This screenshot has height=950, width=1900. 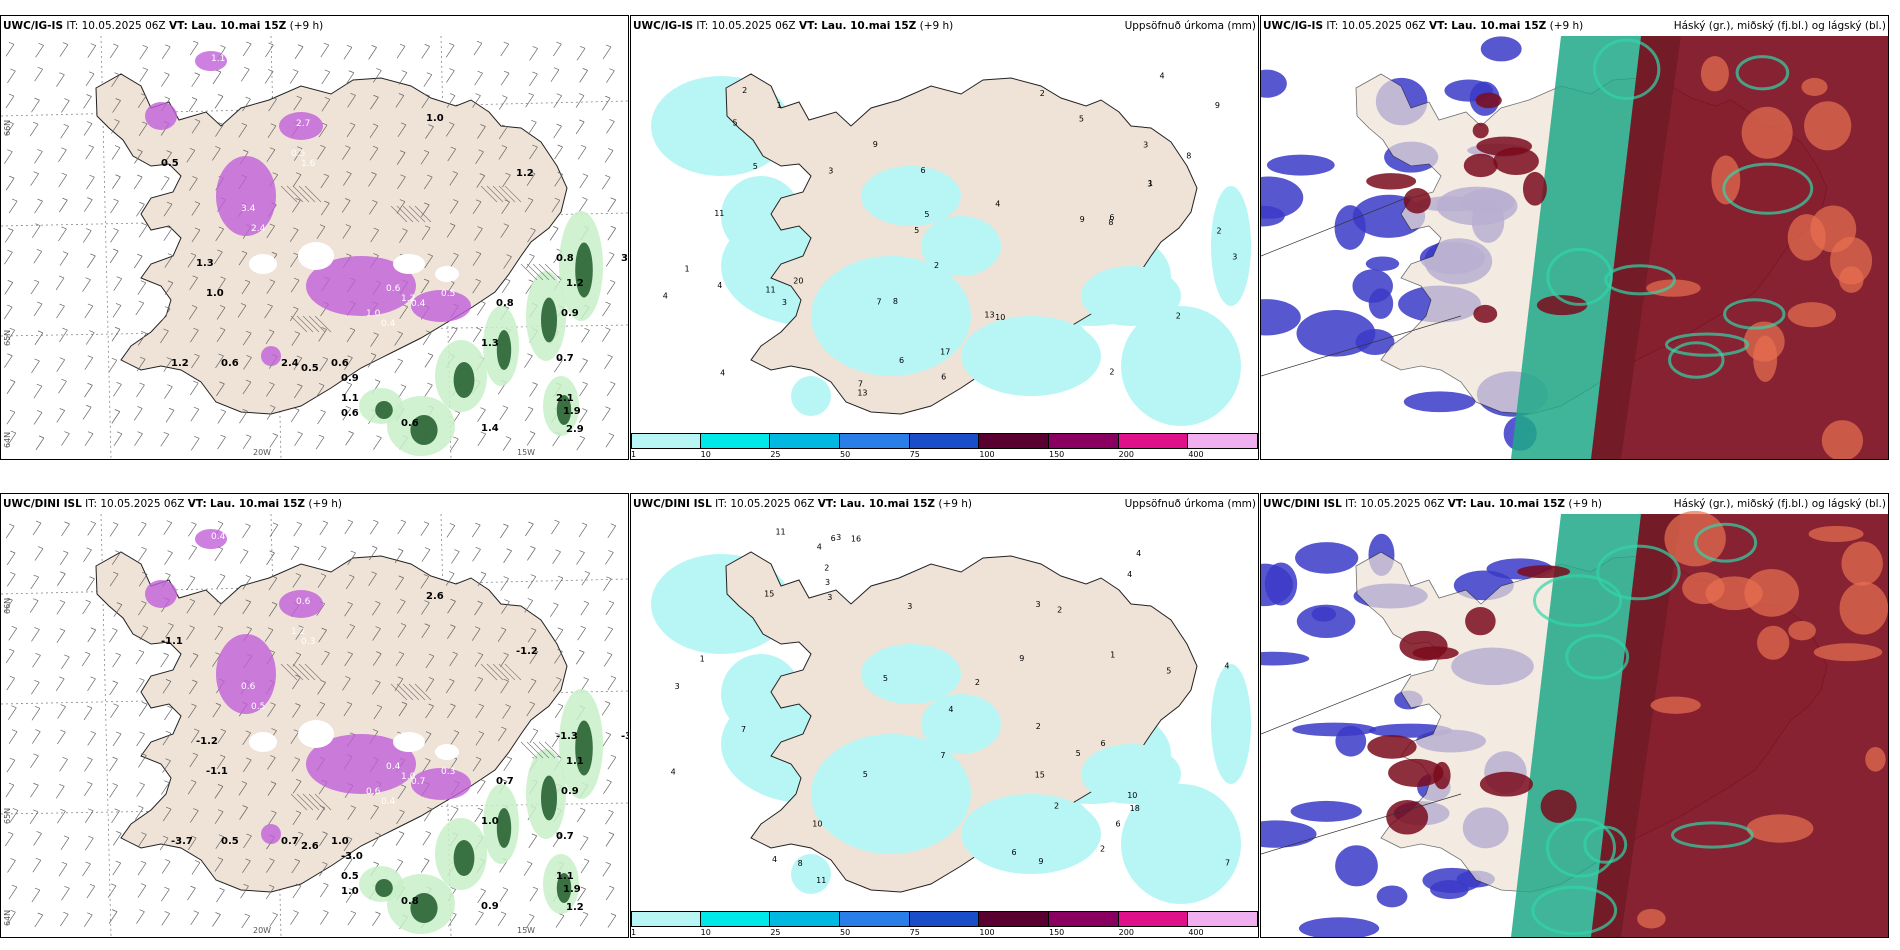 What do you see at coordinates (911, 674) in the screenshot?
I see `precipitation-area` at bounding box center [911, 674].